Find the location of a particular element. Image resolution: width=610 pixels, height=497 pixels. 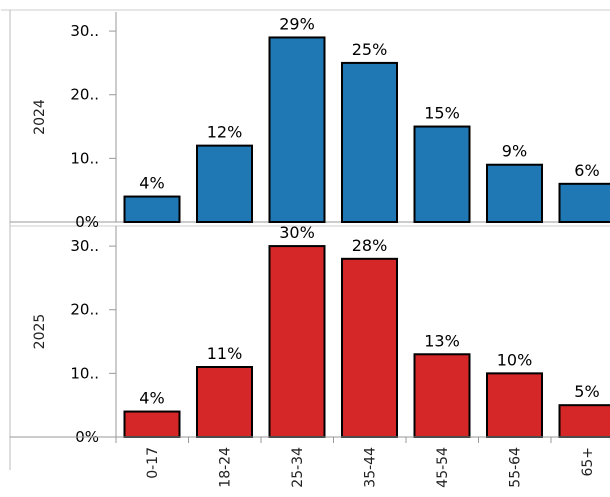

bar-value-label: 6% is located at coordinates (586, 170).